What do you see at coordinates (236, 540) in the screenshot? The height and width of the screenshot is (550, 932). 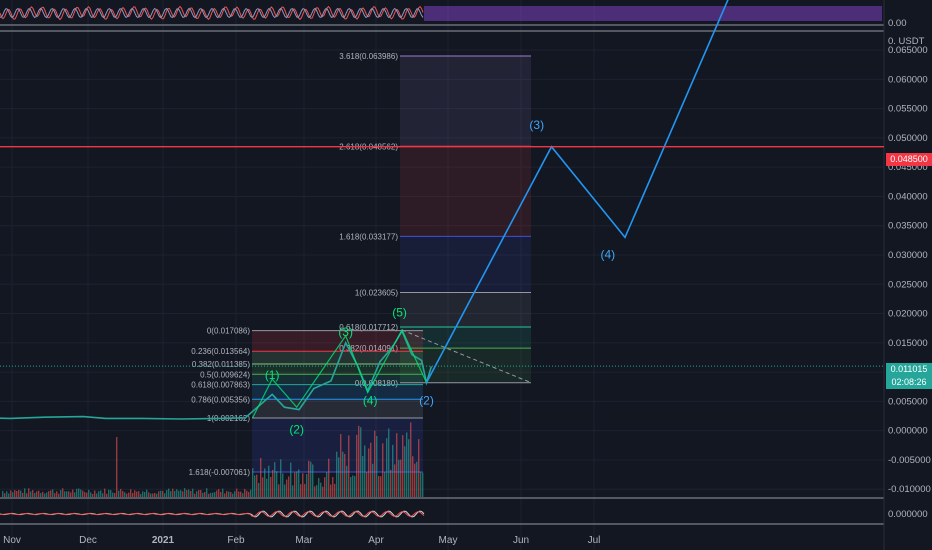 I see `time-axis-tick: Feb` at bounding box center [236, 540].